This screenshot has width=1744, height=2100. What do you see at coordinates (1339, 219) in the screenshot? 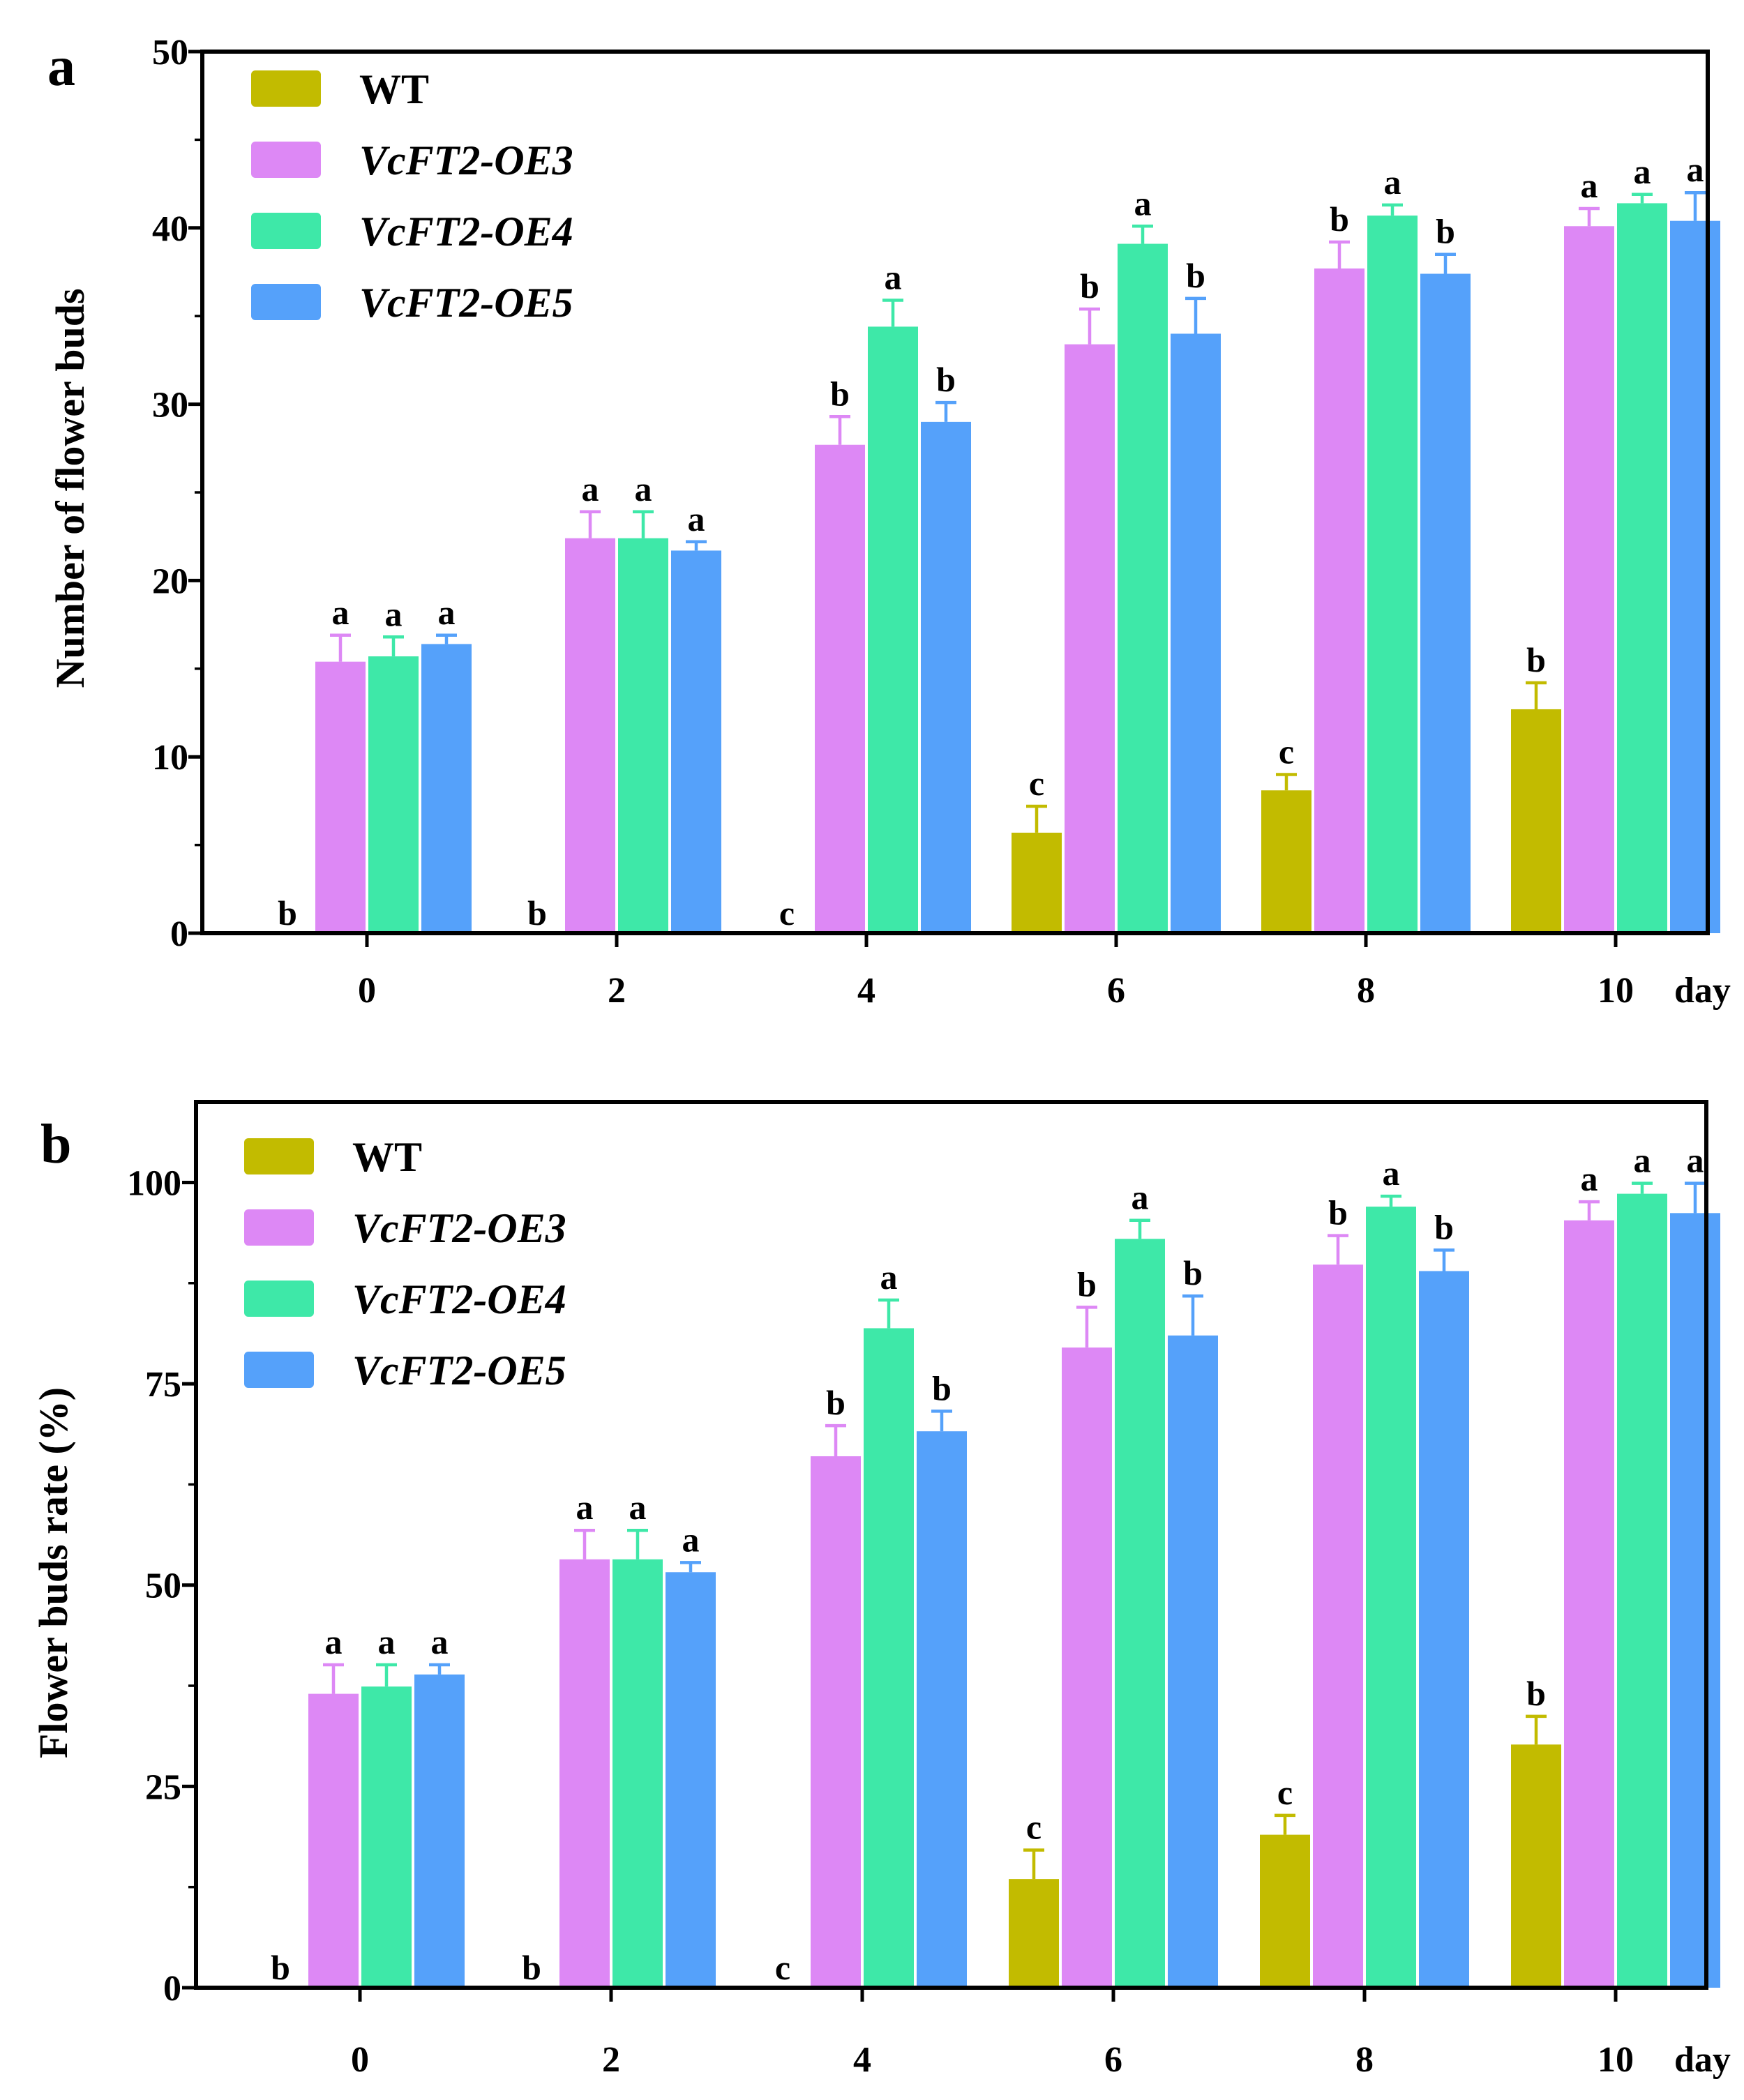
I see `panel-a-sig-label-VcFT2-OE3-day-8: b` at bounding box center [1339, 219].